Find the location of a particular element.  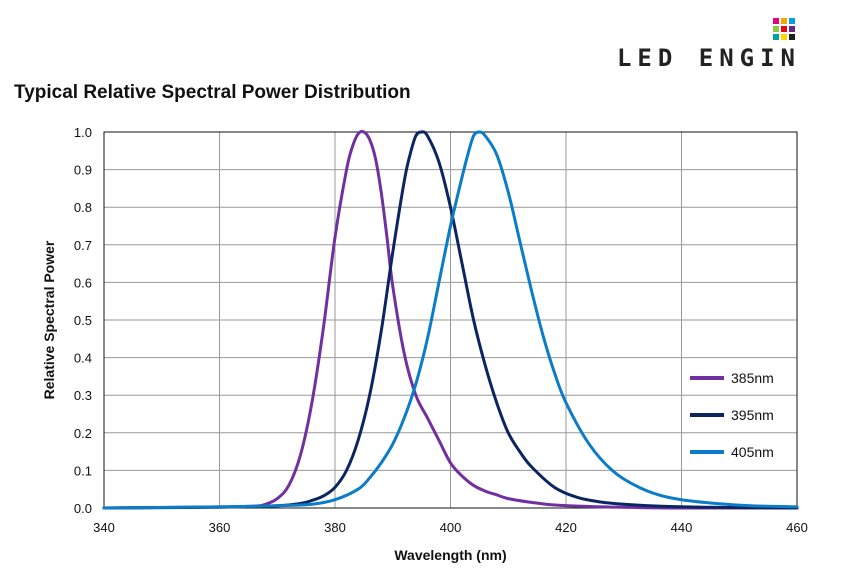

y-axis-title: Relative Spectral Power is located at coordinates (49, 319).